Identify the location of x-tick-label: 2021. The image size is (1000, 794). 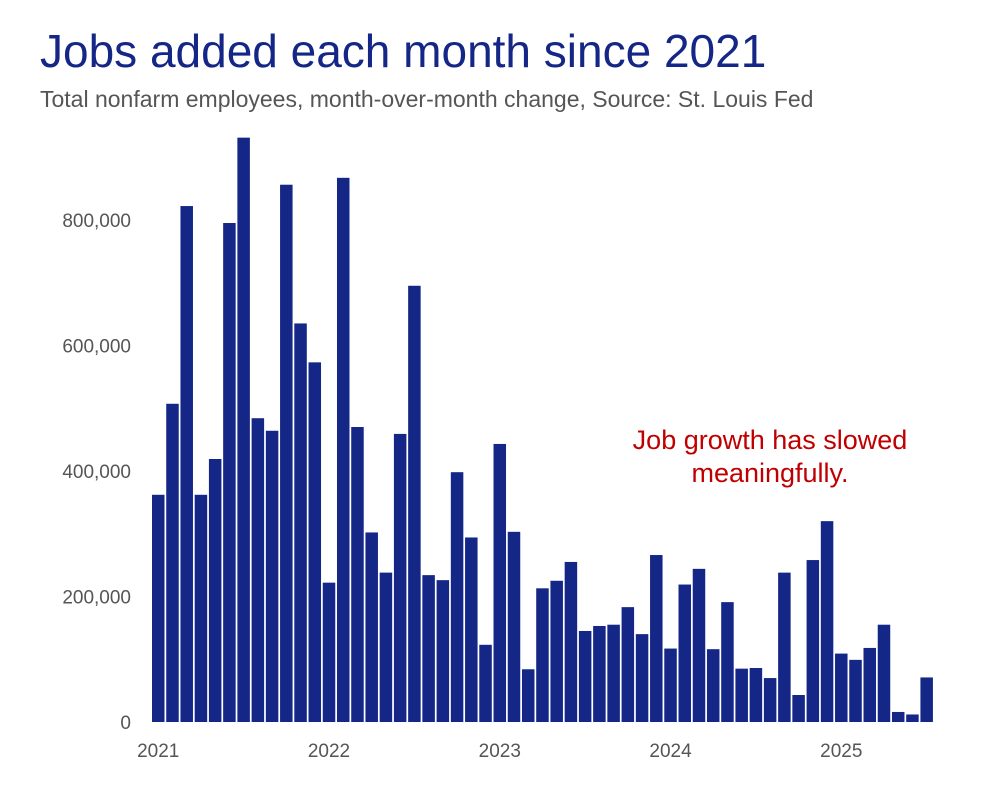
(158, 751).